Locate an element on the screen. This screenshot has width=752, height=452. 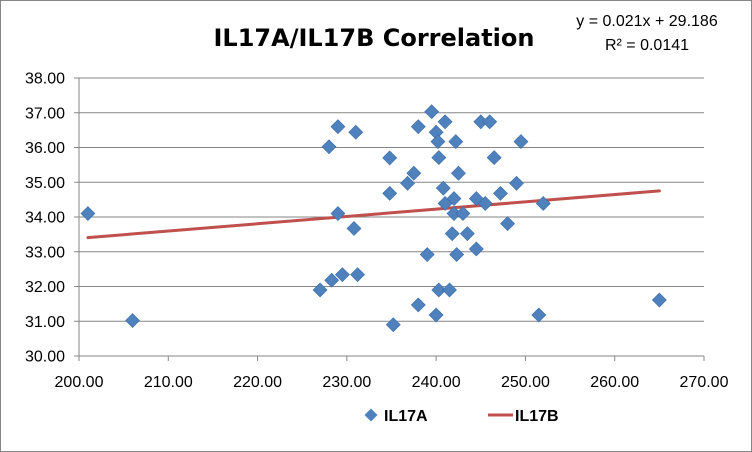
y-tick-label: 35.00 is located at coordinates (45, 183).